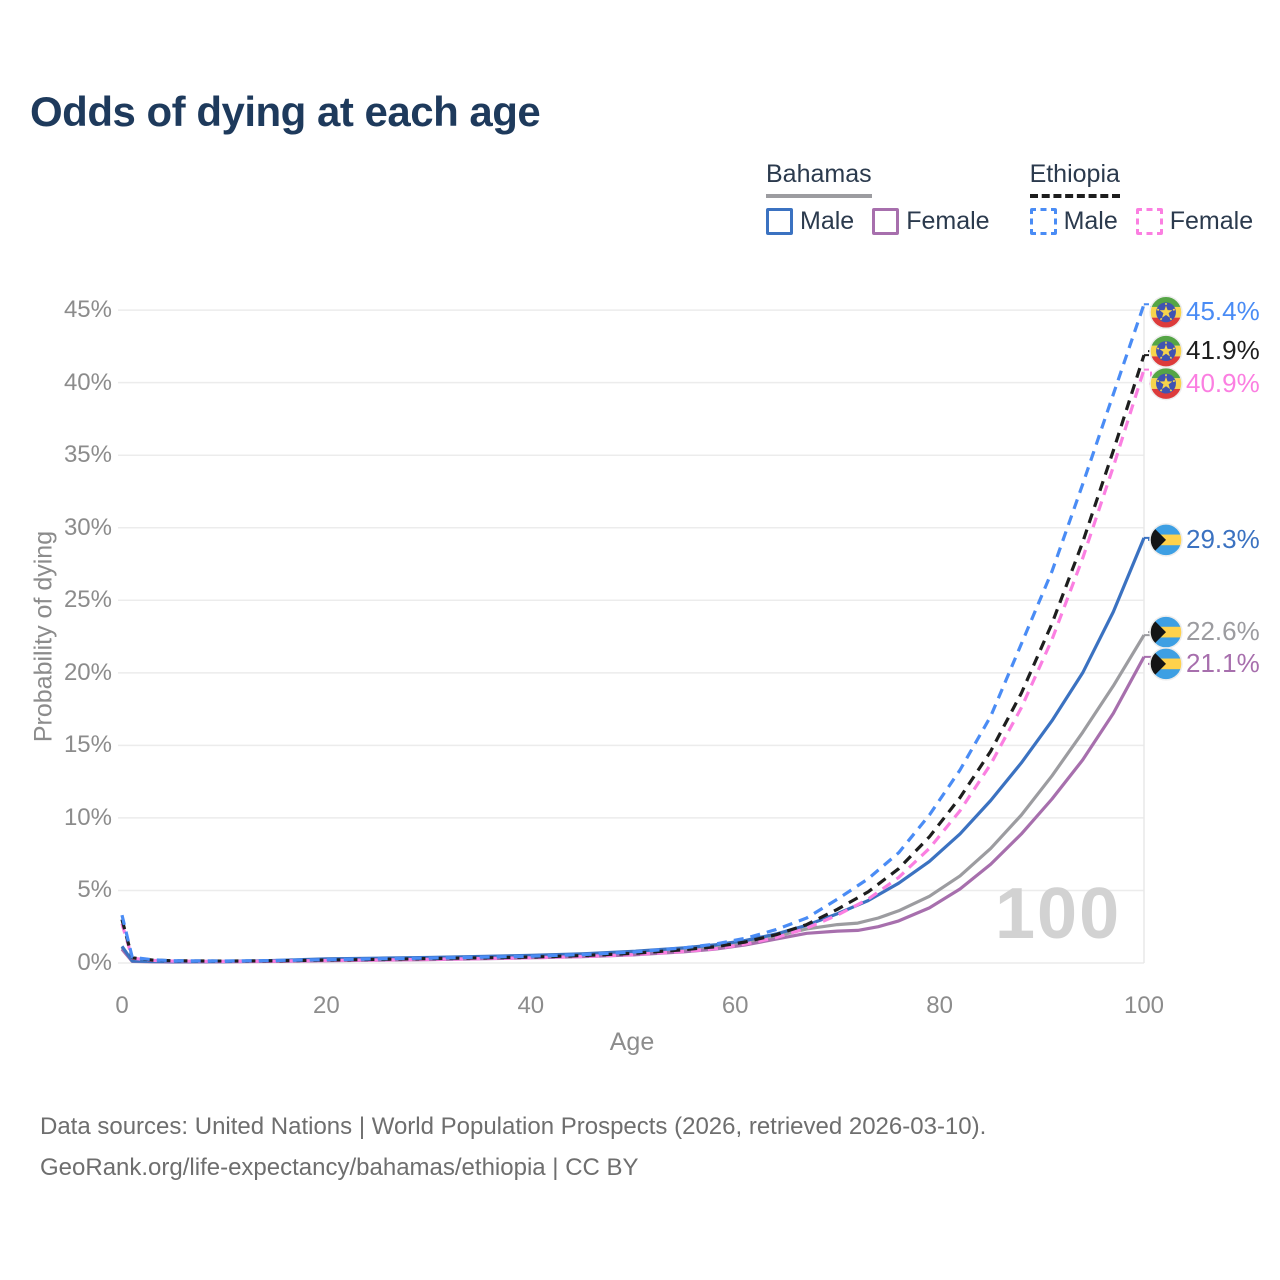  Describe the element at coordinates (1223, 382) in the screenshot. I see `end-value-label-ethiopia-female: 40.9%` at that location.